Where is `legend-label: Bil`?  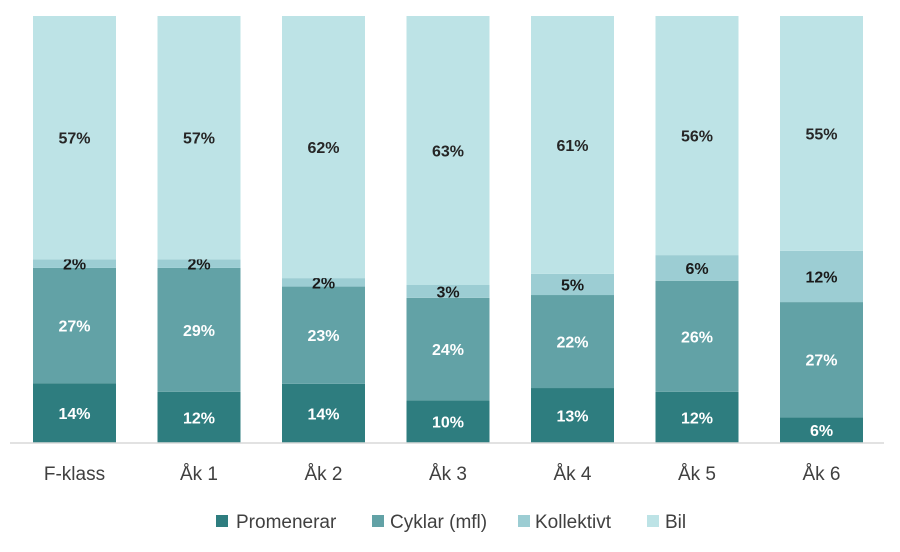 legend-label: Bil is located at coordinates (675, 522).